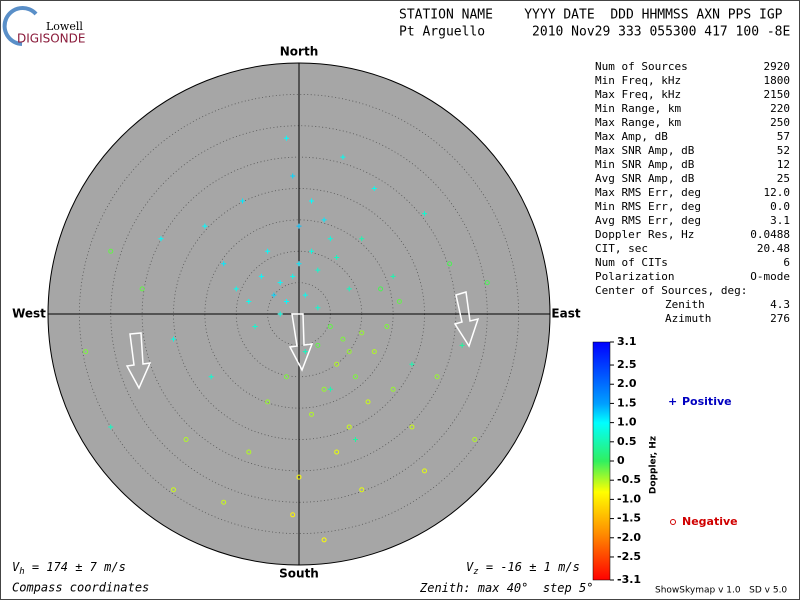  What do you see at coordinates (648, 192) in the screenshot?
I see `stat-label: Max RMS Err, deg` at bounding box center [648, 192].